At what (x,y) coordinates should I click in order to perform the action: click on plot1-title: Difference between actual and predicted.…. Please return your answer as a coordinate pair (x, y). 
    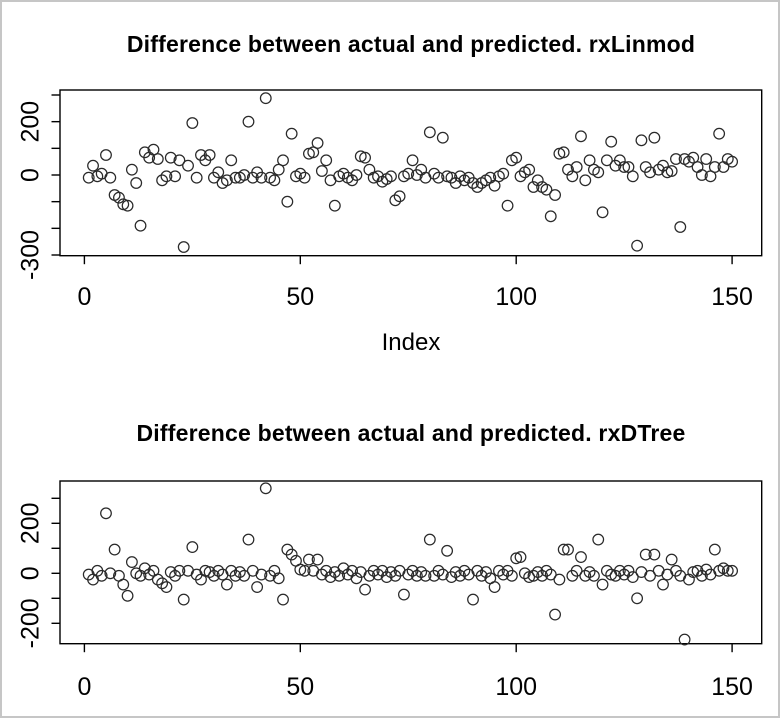
    Looking at the image, I should click on (411, 44).